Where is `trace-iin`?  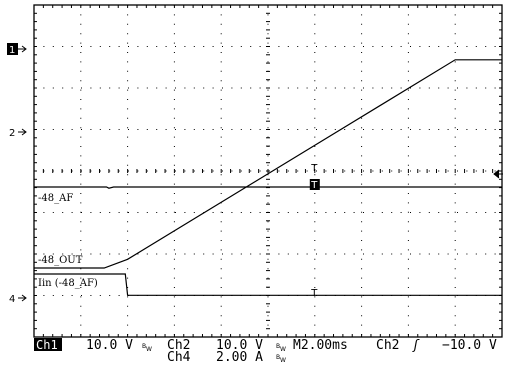
trace-iin is located at coordinates (268, 284).